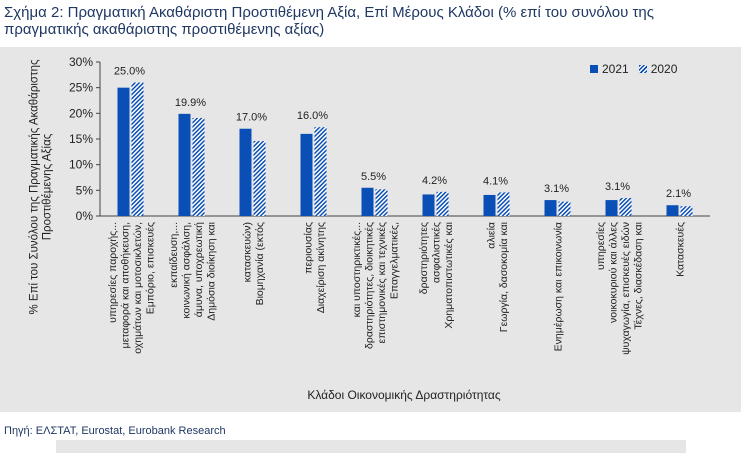 The image size is (741, 453). I want to click on x-category-line: Γεωργία, δασοκομία και, so click(504, 276).